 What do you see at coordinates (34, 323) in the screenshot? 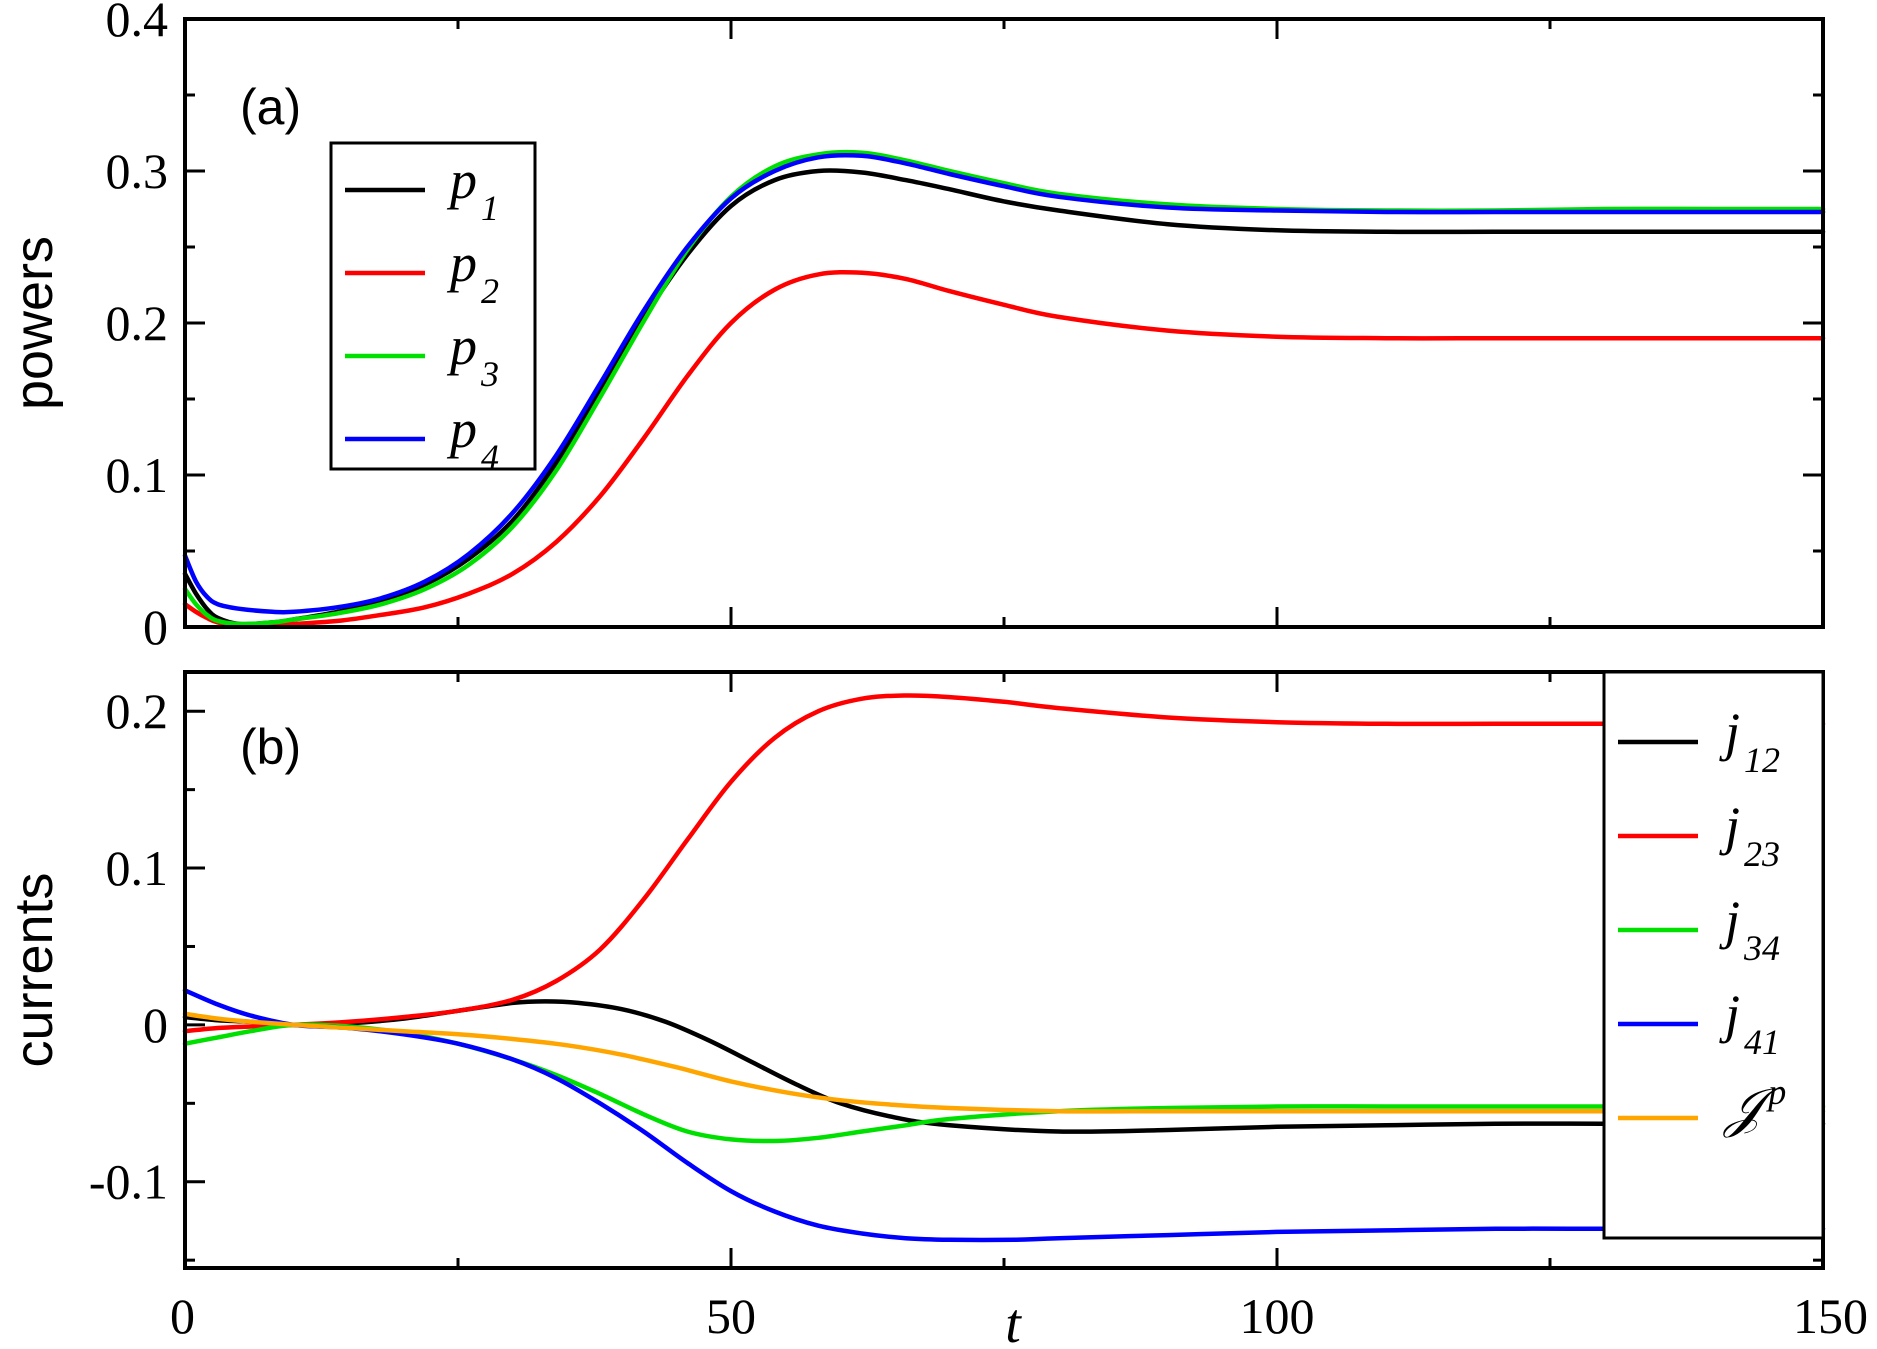
I see `panel-a-ylabel: powers` at bounding box center [34, 323].